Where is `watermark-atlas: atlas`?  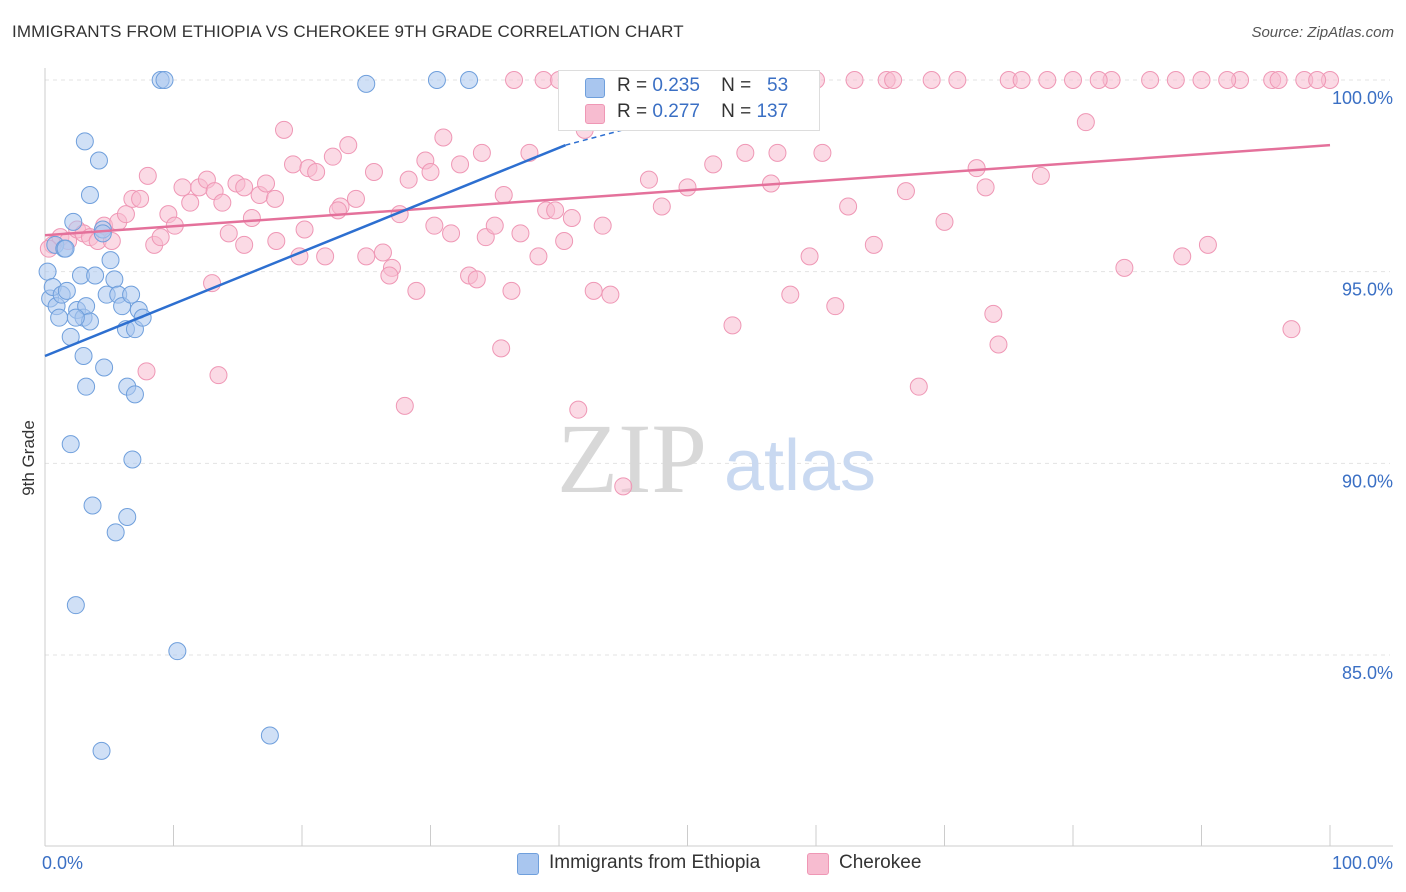
watermark-atlas: atlas is located at coordinates (800, 466).